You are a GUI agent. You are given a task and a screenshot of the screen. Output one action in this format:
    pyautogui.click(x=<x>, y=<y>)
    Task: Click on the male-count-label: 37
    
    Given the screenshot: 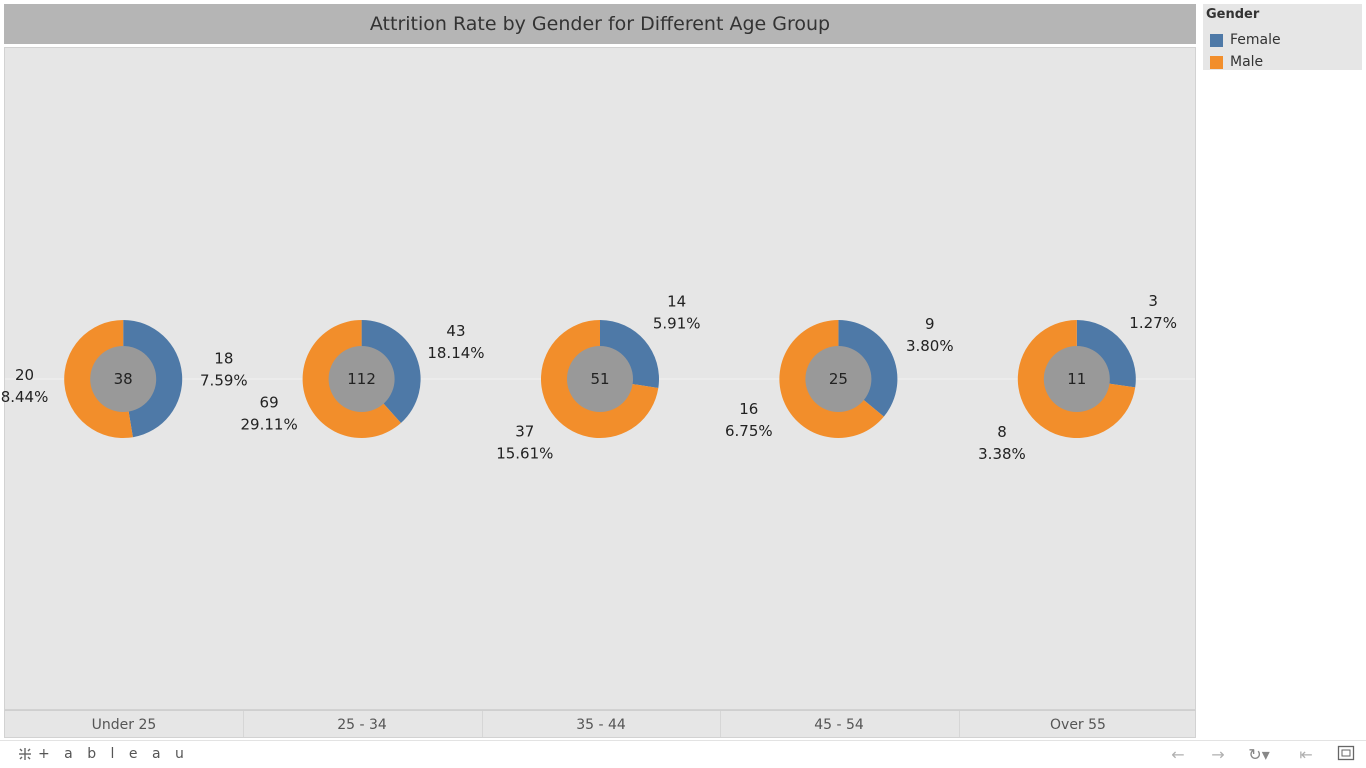 What is the action you would take?
    pyautogui.click(x=524, y=431)
    